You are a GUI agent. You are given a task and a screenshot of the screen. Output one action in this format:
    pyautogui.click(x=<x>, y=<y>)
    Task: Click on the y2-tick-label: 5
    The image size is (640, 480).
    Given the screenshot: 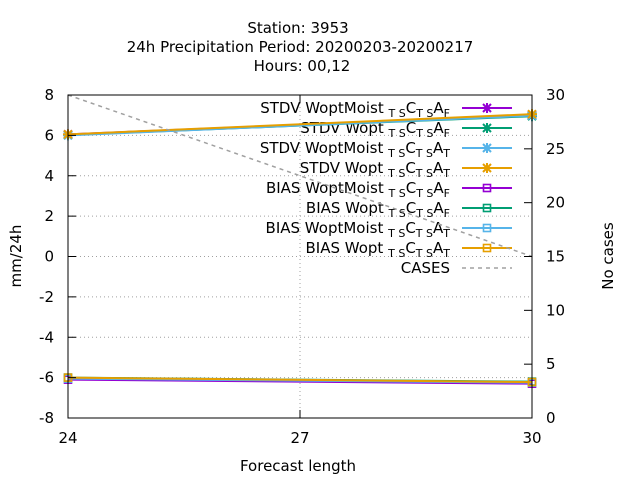 What is the action you would take?
    pyautogui.click(x=551, y=364)
    